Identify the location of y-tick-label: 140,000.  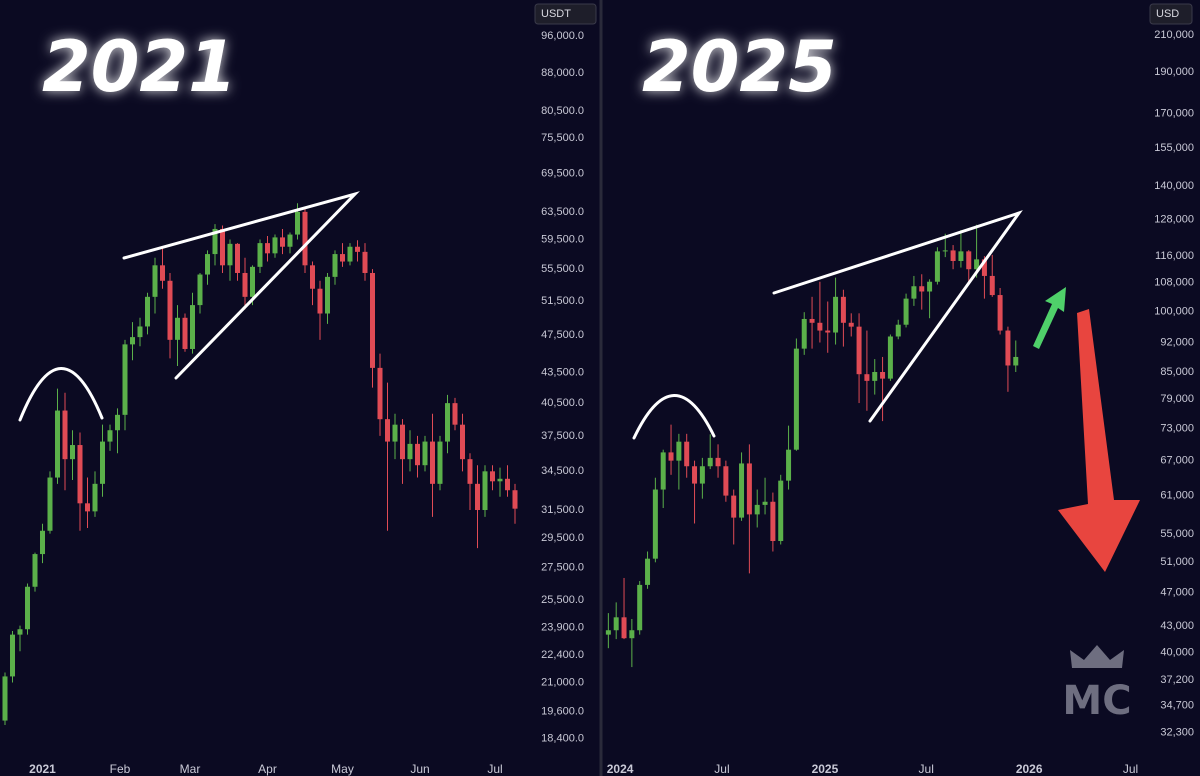
(1174, 186).